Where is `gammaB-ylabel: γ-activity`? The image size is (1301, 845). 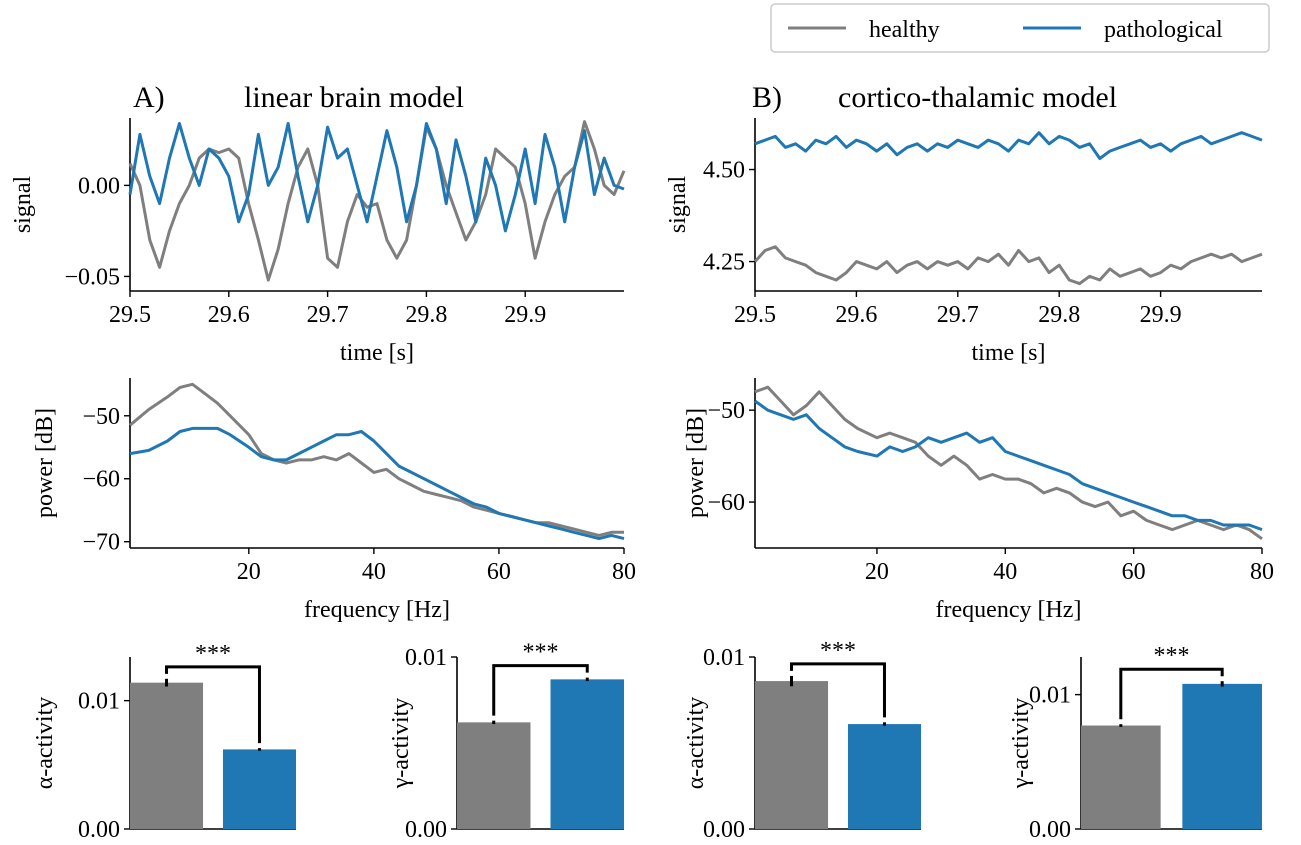
gammaB-ylabel: γ-activity is located at coordinates (1021, 744).